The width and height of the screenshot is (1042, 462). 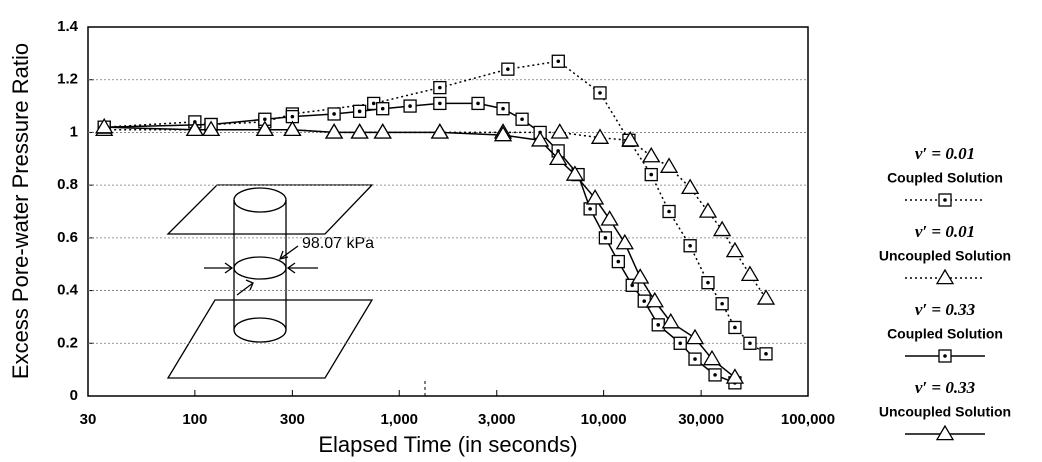 What do you see at coordinates (945, 334) in the screenshot?
I see `legend-label: Coupled Solution` at bounding box center [945, 334].